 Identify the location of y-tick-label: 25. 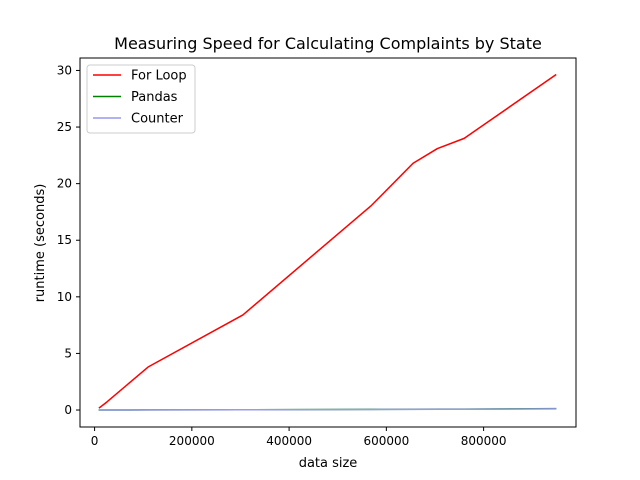
(64, 127).